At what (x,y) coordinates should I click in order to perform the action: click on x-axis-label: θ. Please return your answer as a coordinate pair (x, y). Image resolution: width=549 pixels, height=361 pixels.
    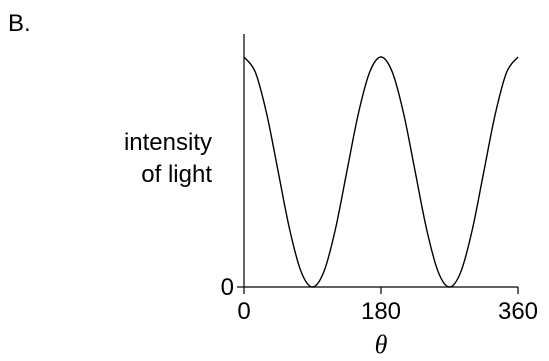
    Looking at the image, I should click on (381, 344).